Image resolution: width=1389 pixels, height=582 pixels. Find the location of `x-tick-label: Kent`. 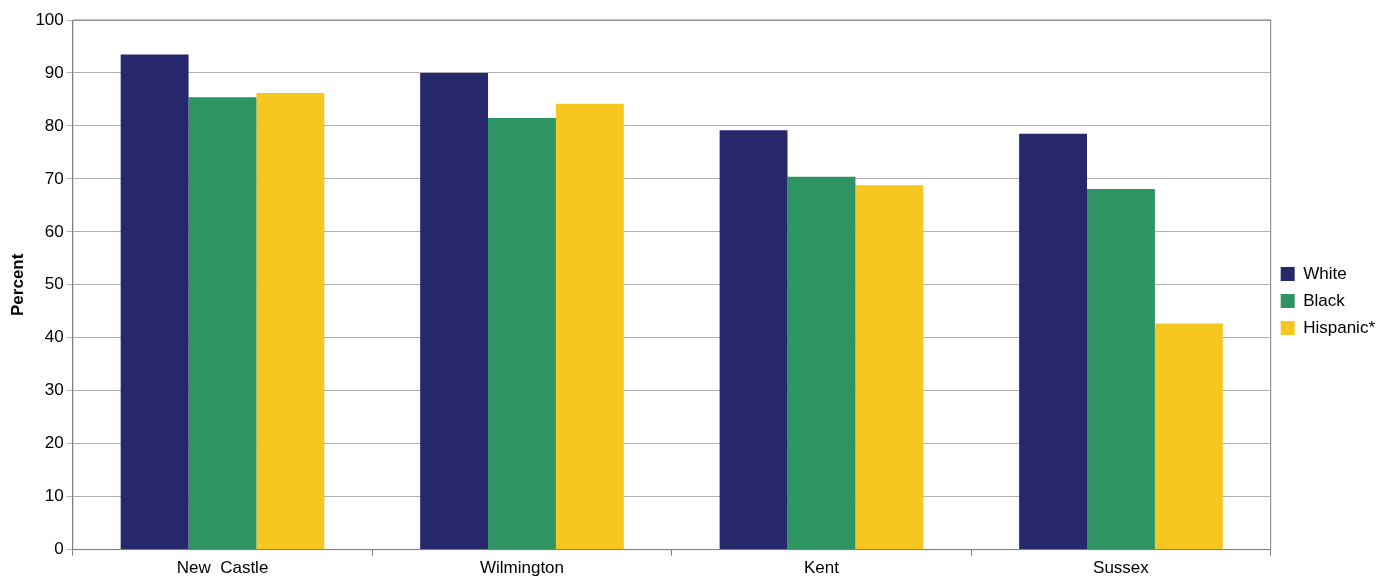

x-tick-label: Kent is located at coordinates (821, 568).